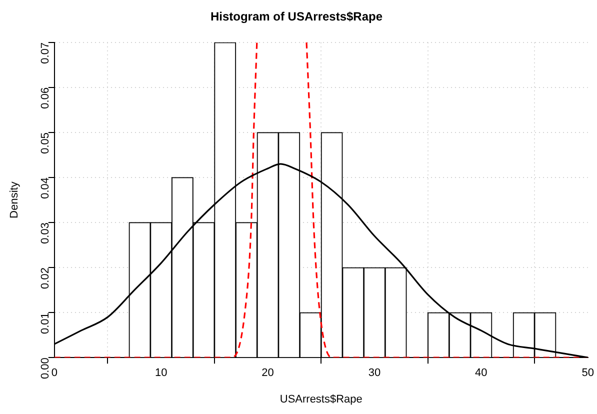 This screenshot has height=414, width=597. I want to click on y-tick-label: 0.02, so click(45, 278).